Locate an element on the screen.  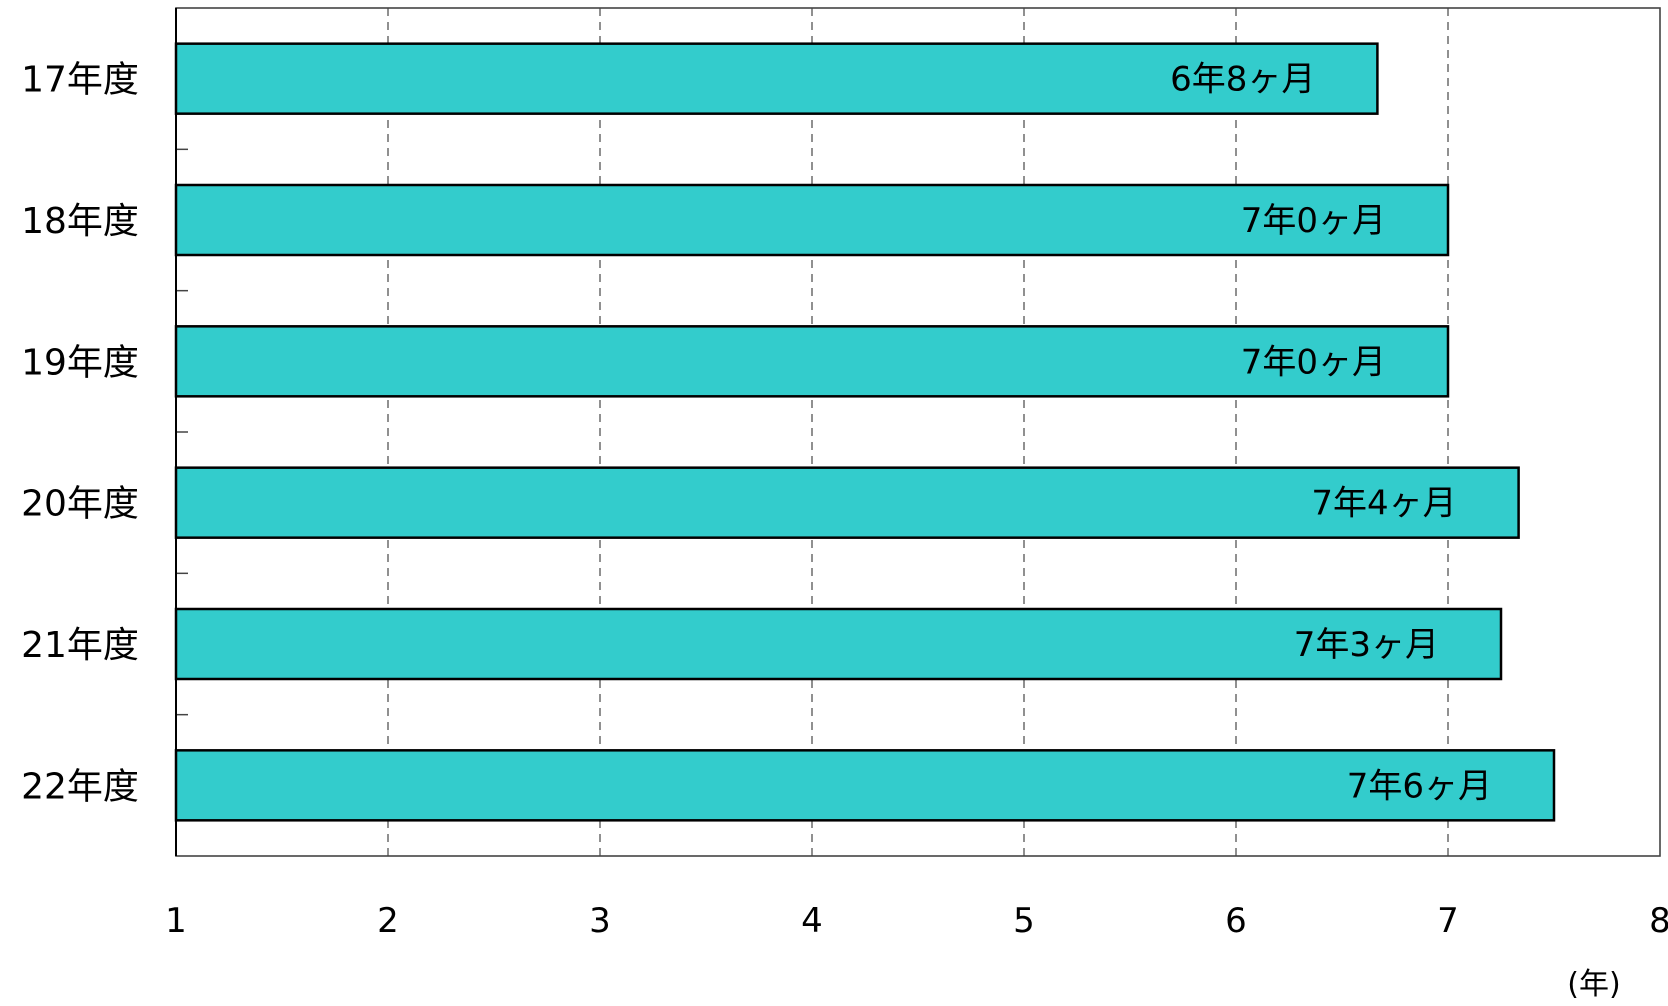
category-label: 19年度 is located at coordinates (80, 362).